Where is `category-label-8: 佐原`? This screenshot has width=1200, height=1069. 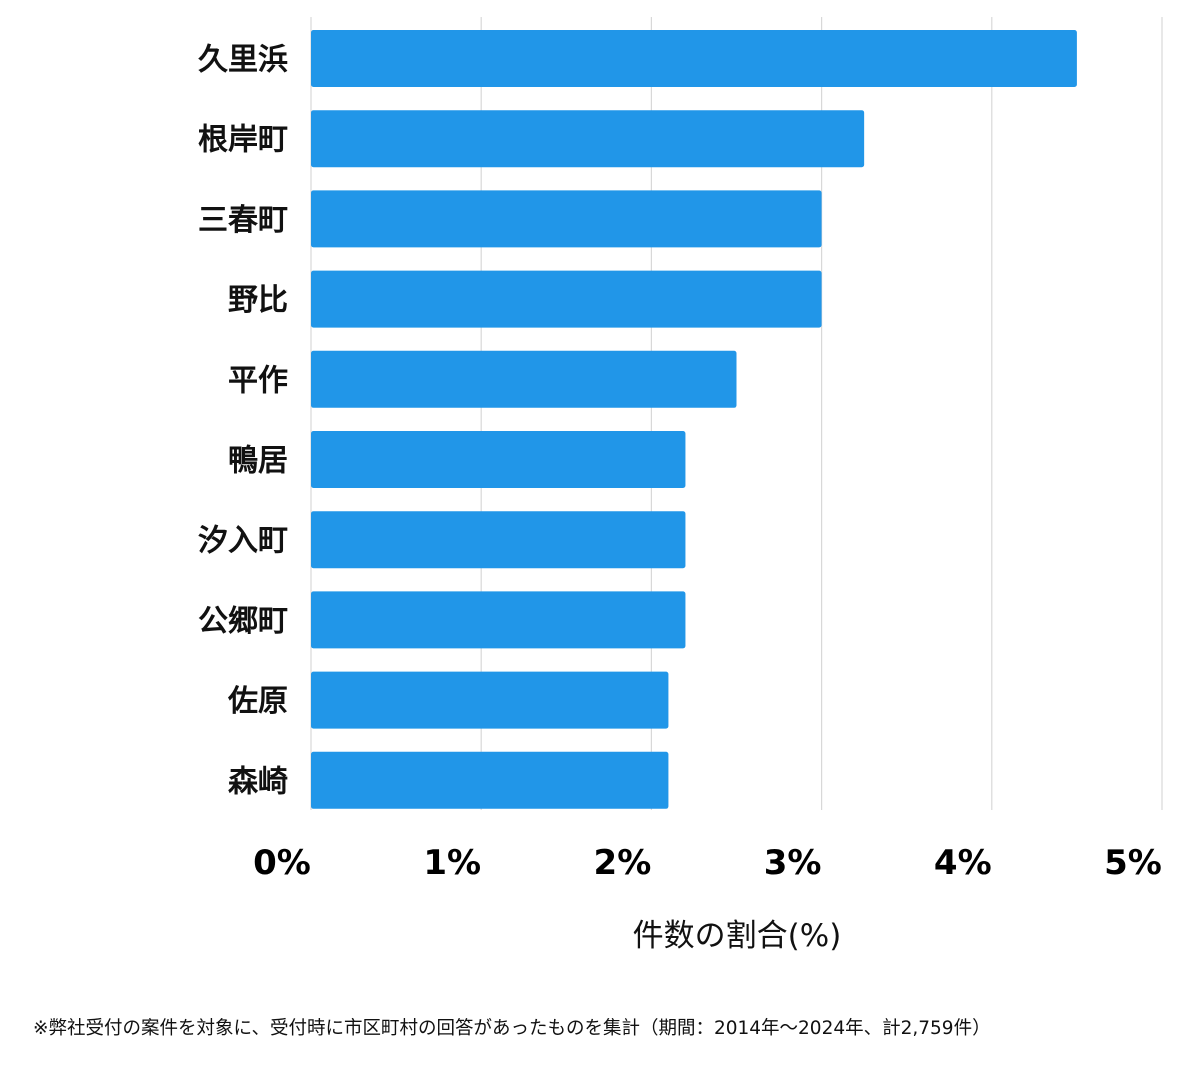
category-label-8: 佐原 is located at coordinates (257, 701).